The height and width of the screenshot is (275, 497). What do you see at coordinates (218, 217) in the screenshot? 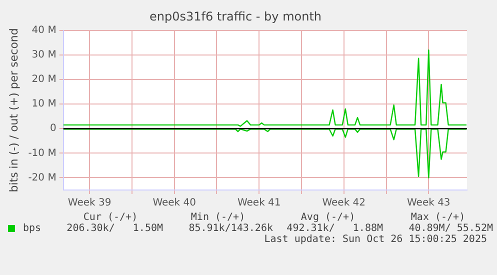
I see `text: Min (-/+)` at bounding box center [218, 217].